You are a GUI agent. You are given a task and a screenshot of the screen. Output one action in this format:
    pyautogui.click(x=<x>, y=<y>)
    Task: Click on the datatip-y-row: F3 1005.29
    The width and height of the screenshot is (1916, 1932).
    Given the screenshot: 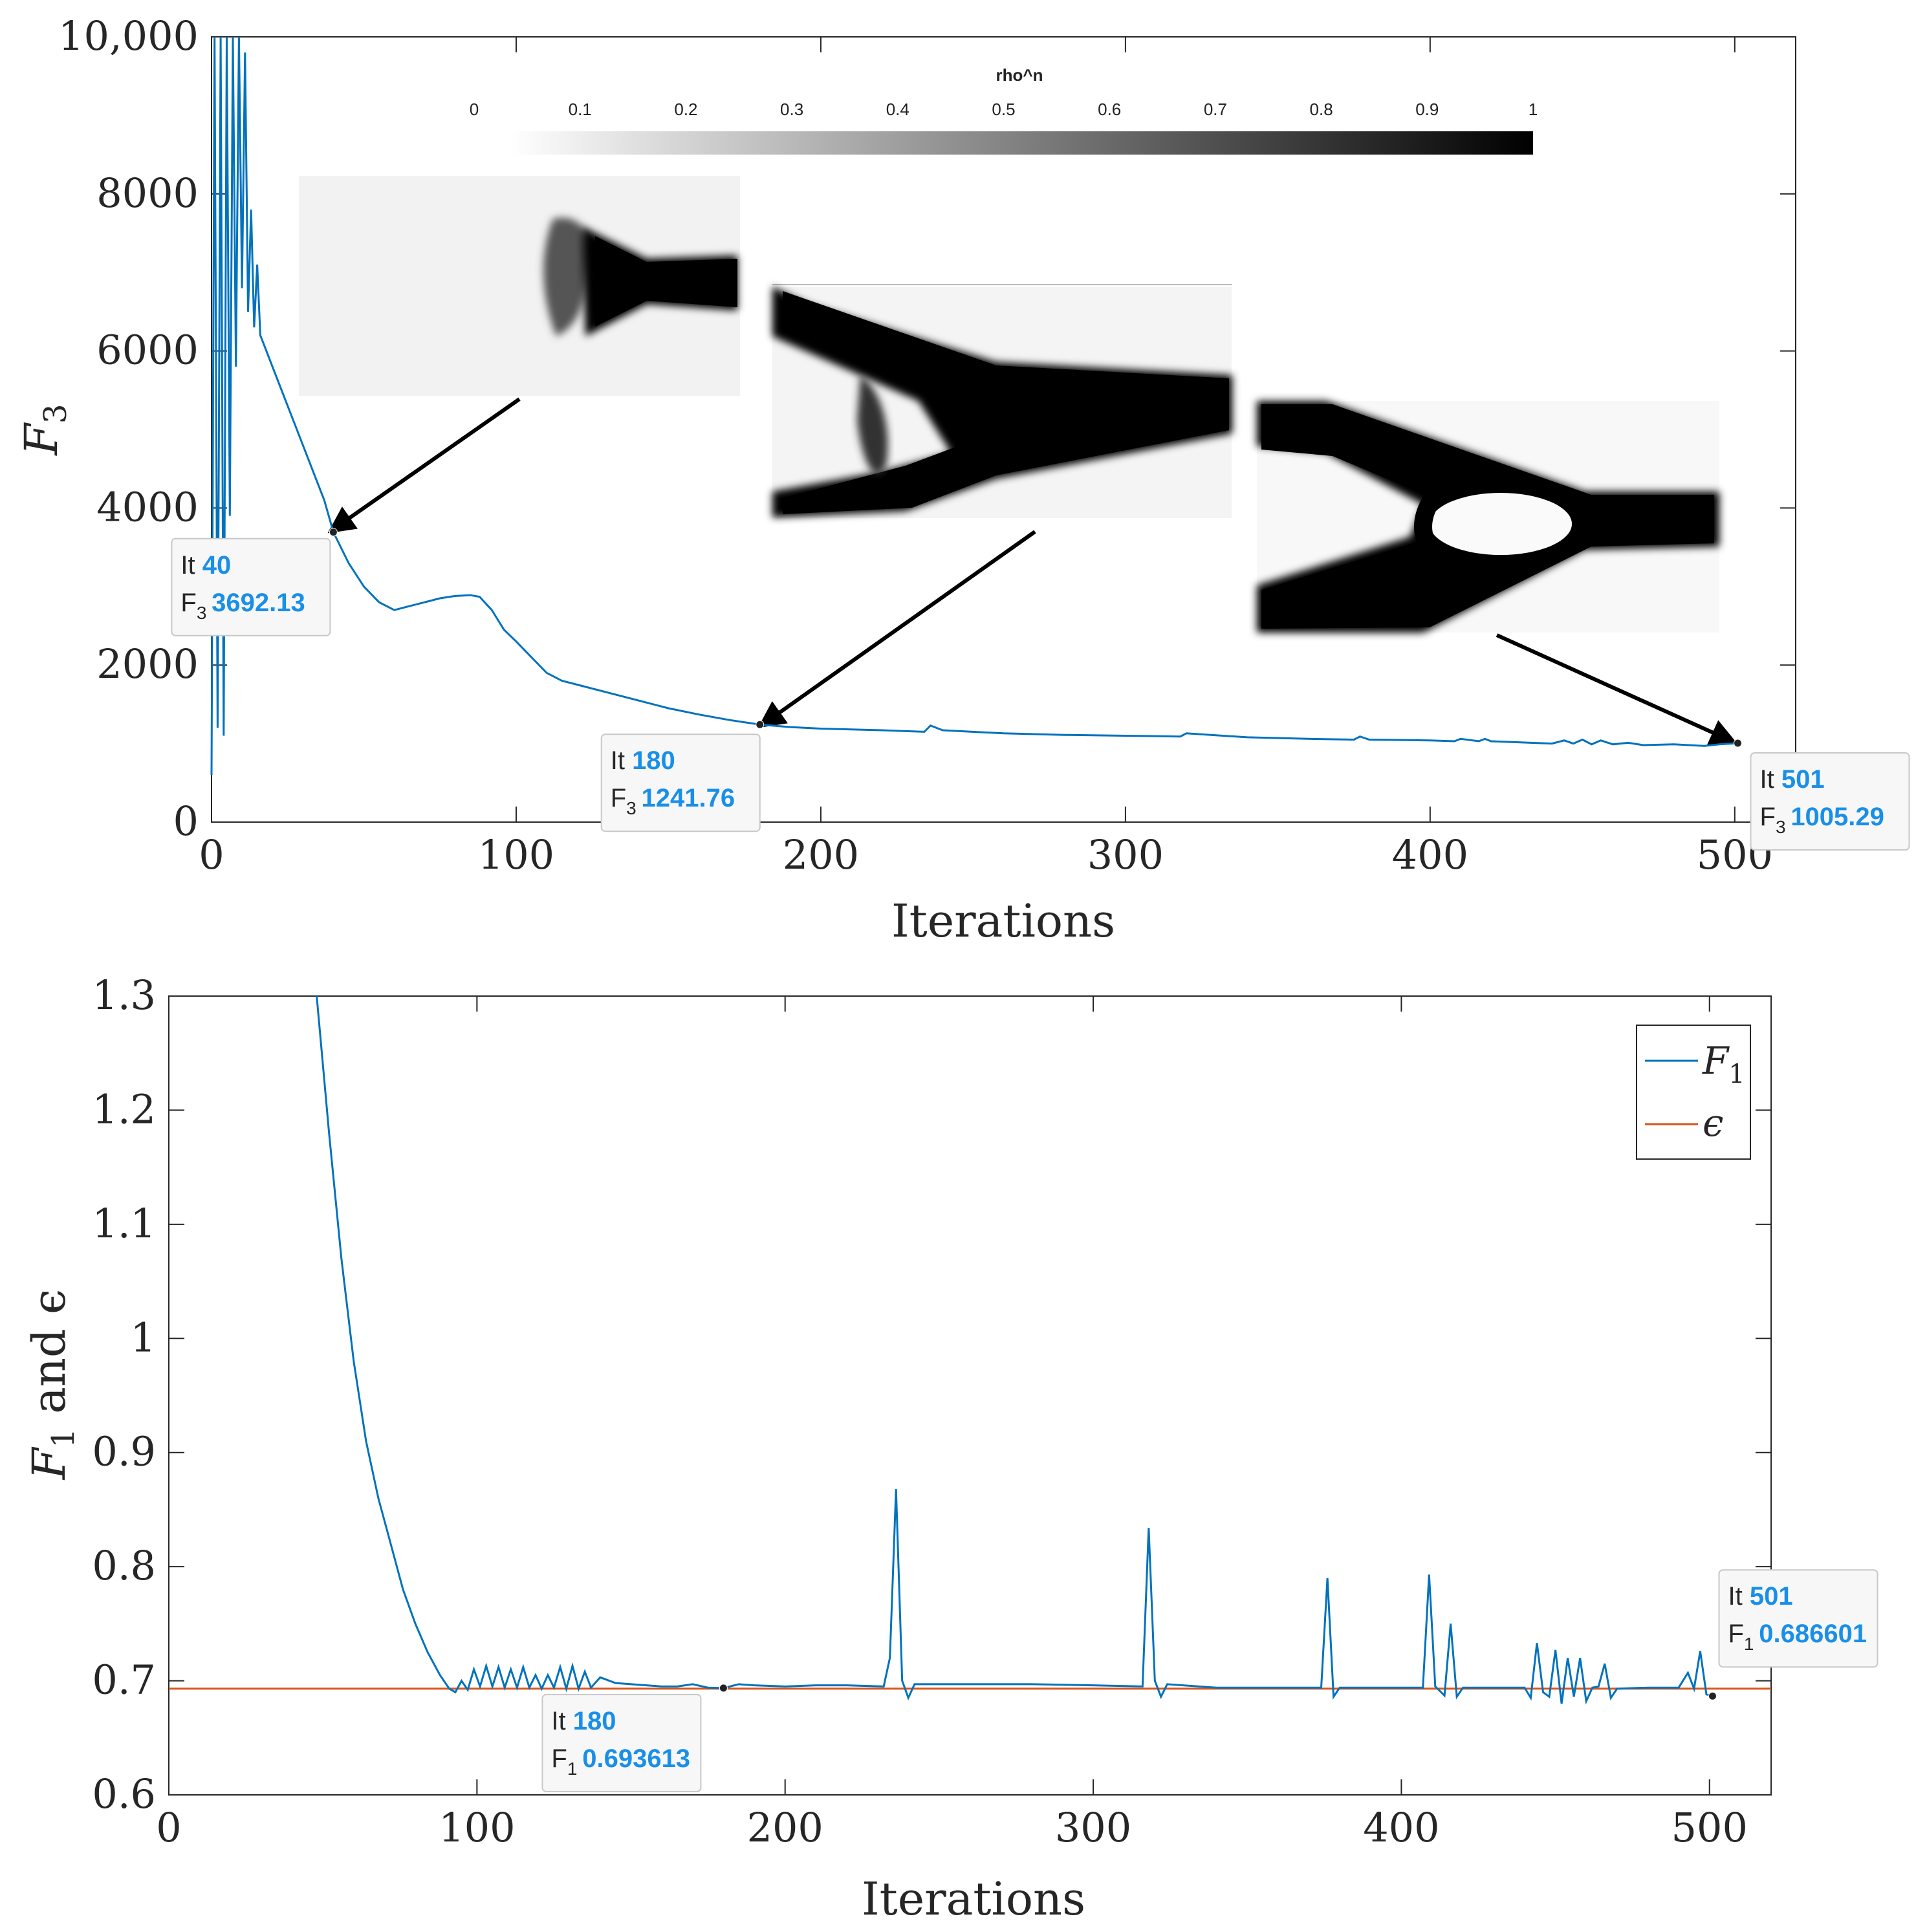 What is the action you would take?
    pyautogui.click(x=1822, y=820)
    